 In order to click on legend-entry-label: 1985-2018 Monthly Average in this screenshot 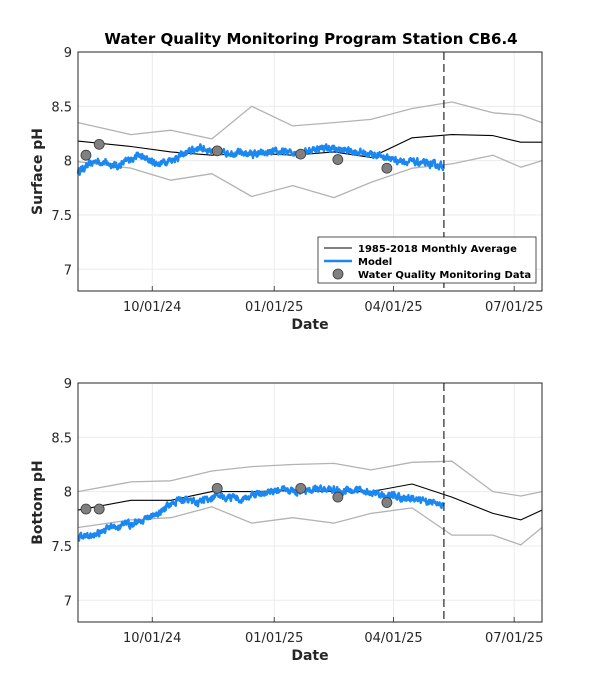, I will do `click(437, 249)`.